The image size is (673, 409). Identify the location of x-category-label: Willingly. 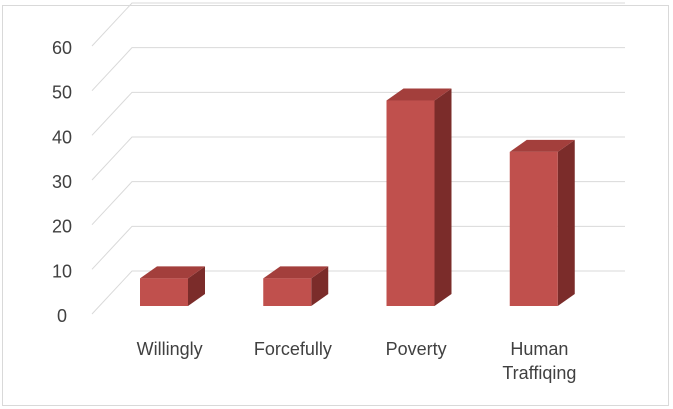
(170, 349).